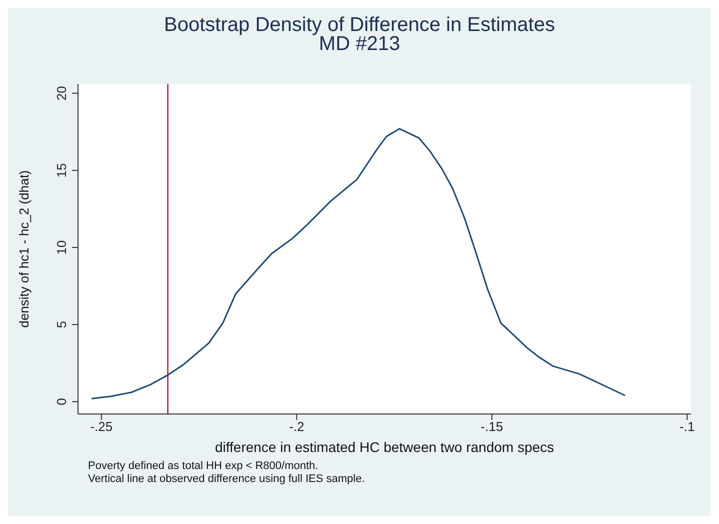 This screenshot has height=524, width=719. I want to click on y-tick-label: 5, so click(61, 324).